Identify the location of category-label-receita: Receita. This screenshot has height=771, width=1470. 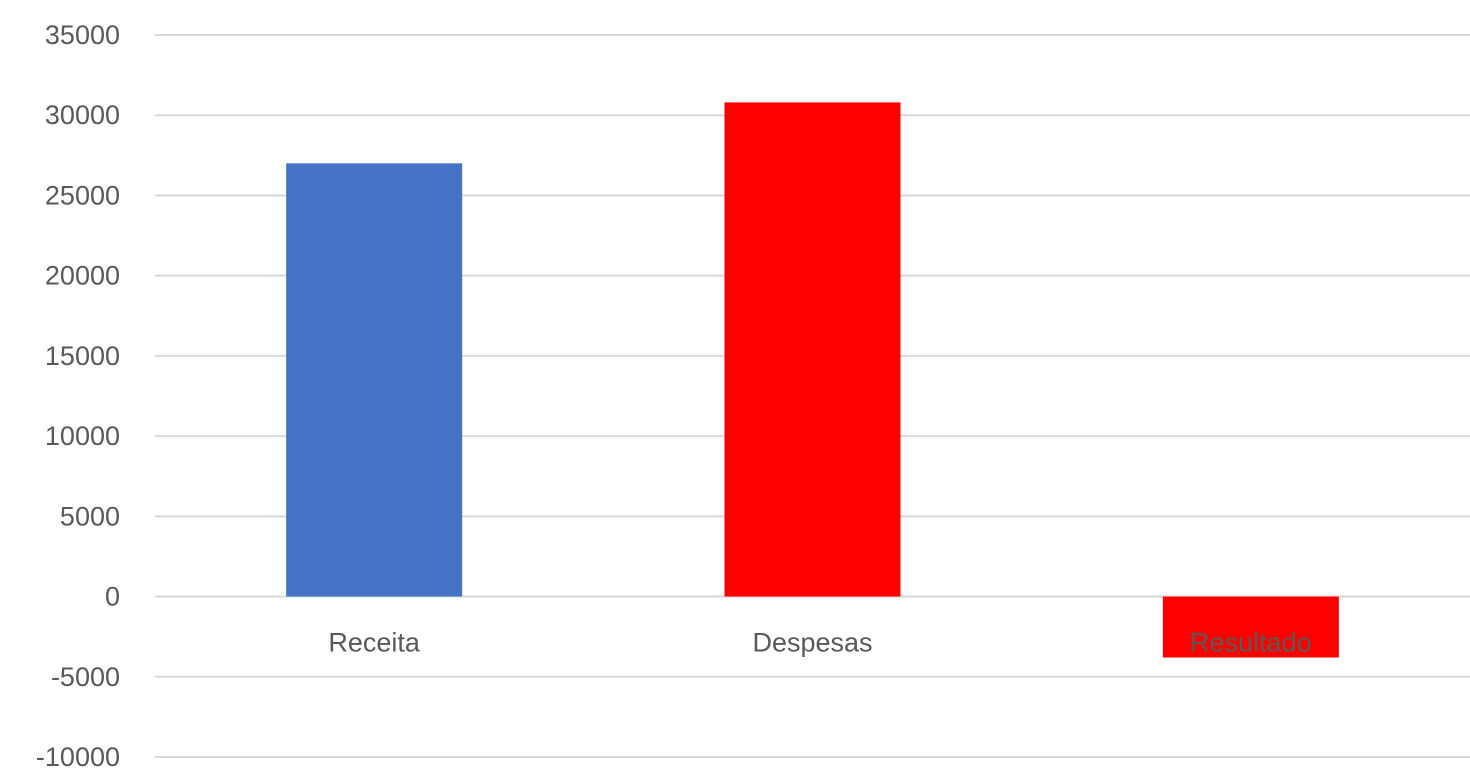
(374, 643).